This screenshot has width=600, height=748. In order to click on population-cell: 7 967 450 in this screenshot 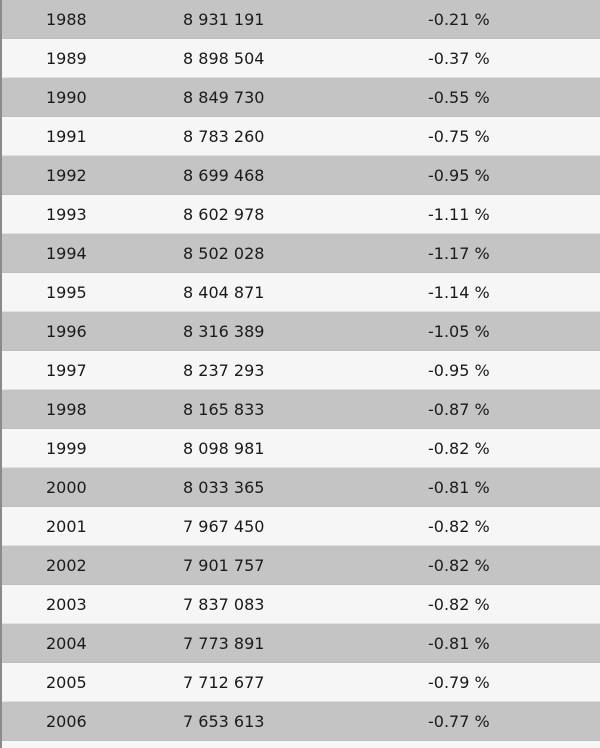, I will do `click(224, 526)`.